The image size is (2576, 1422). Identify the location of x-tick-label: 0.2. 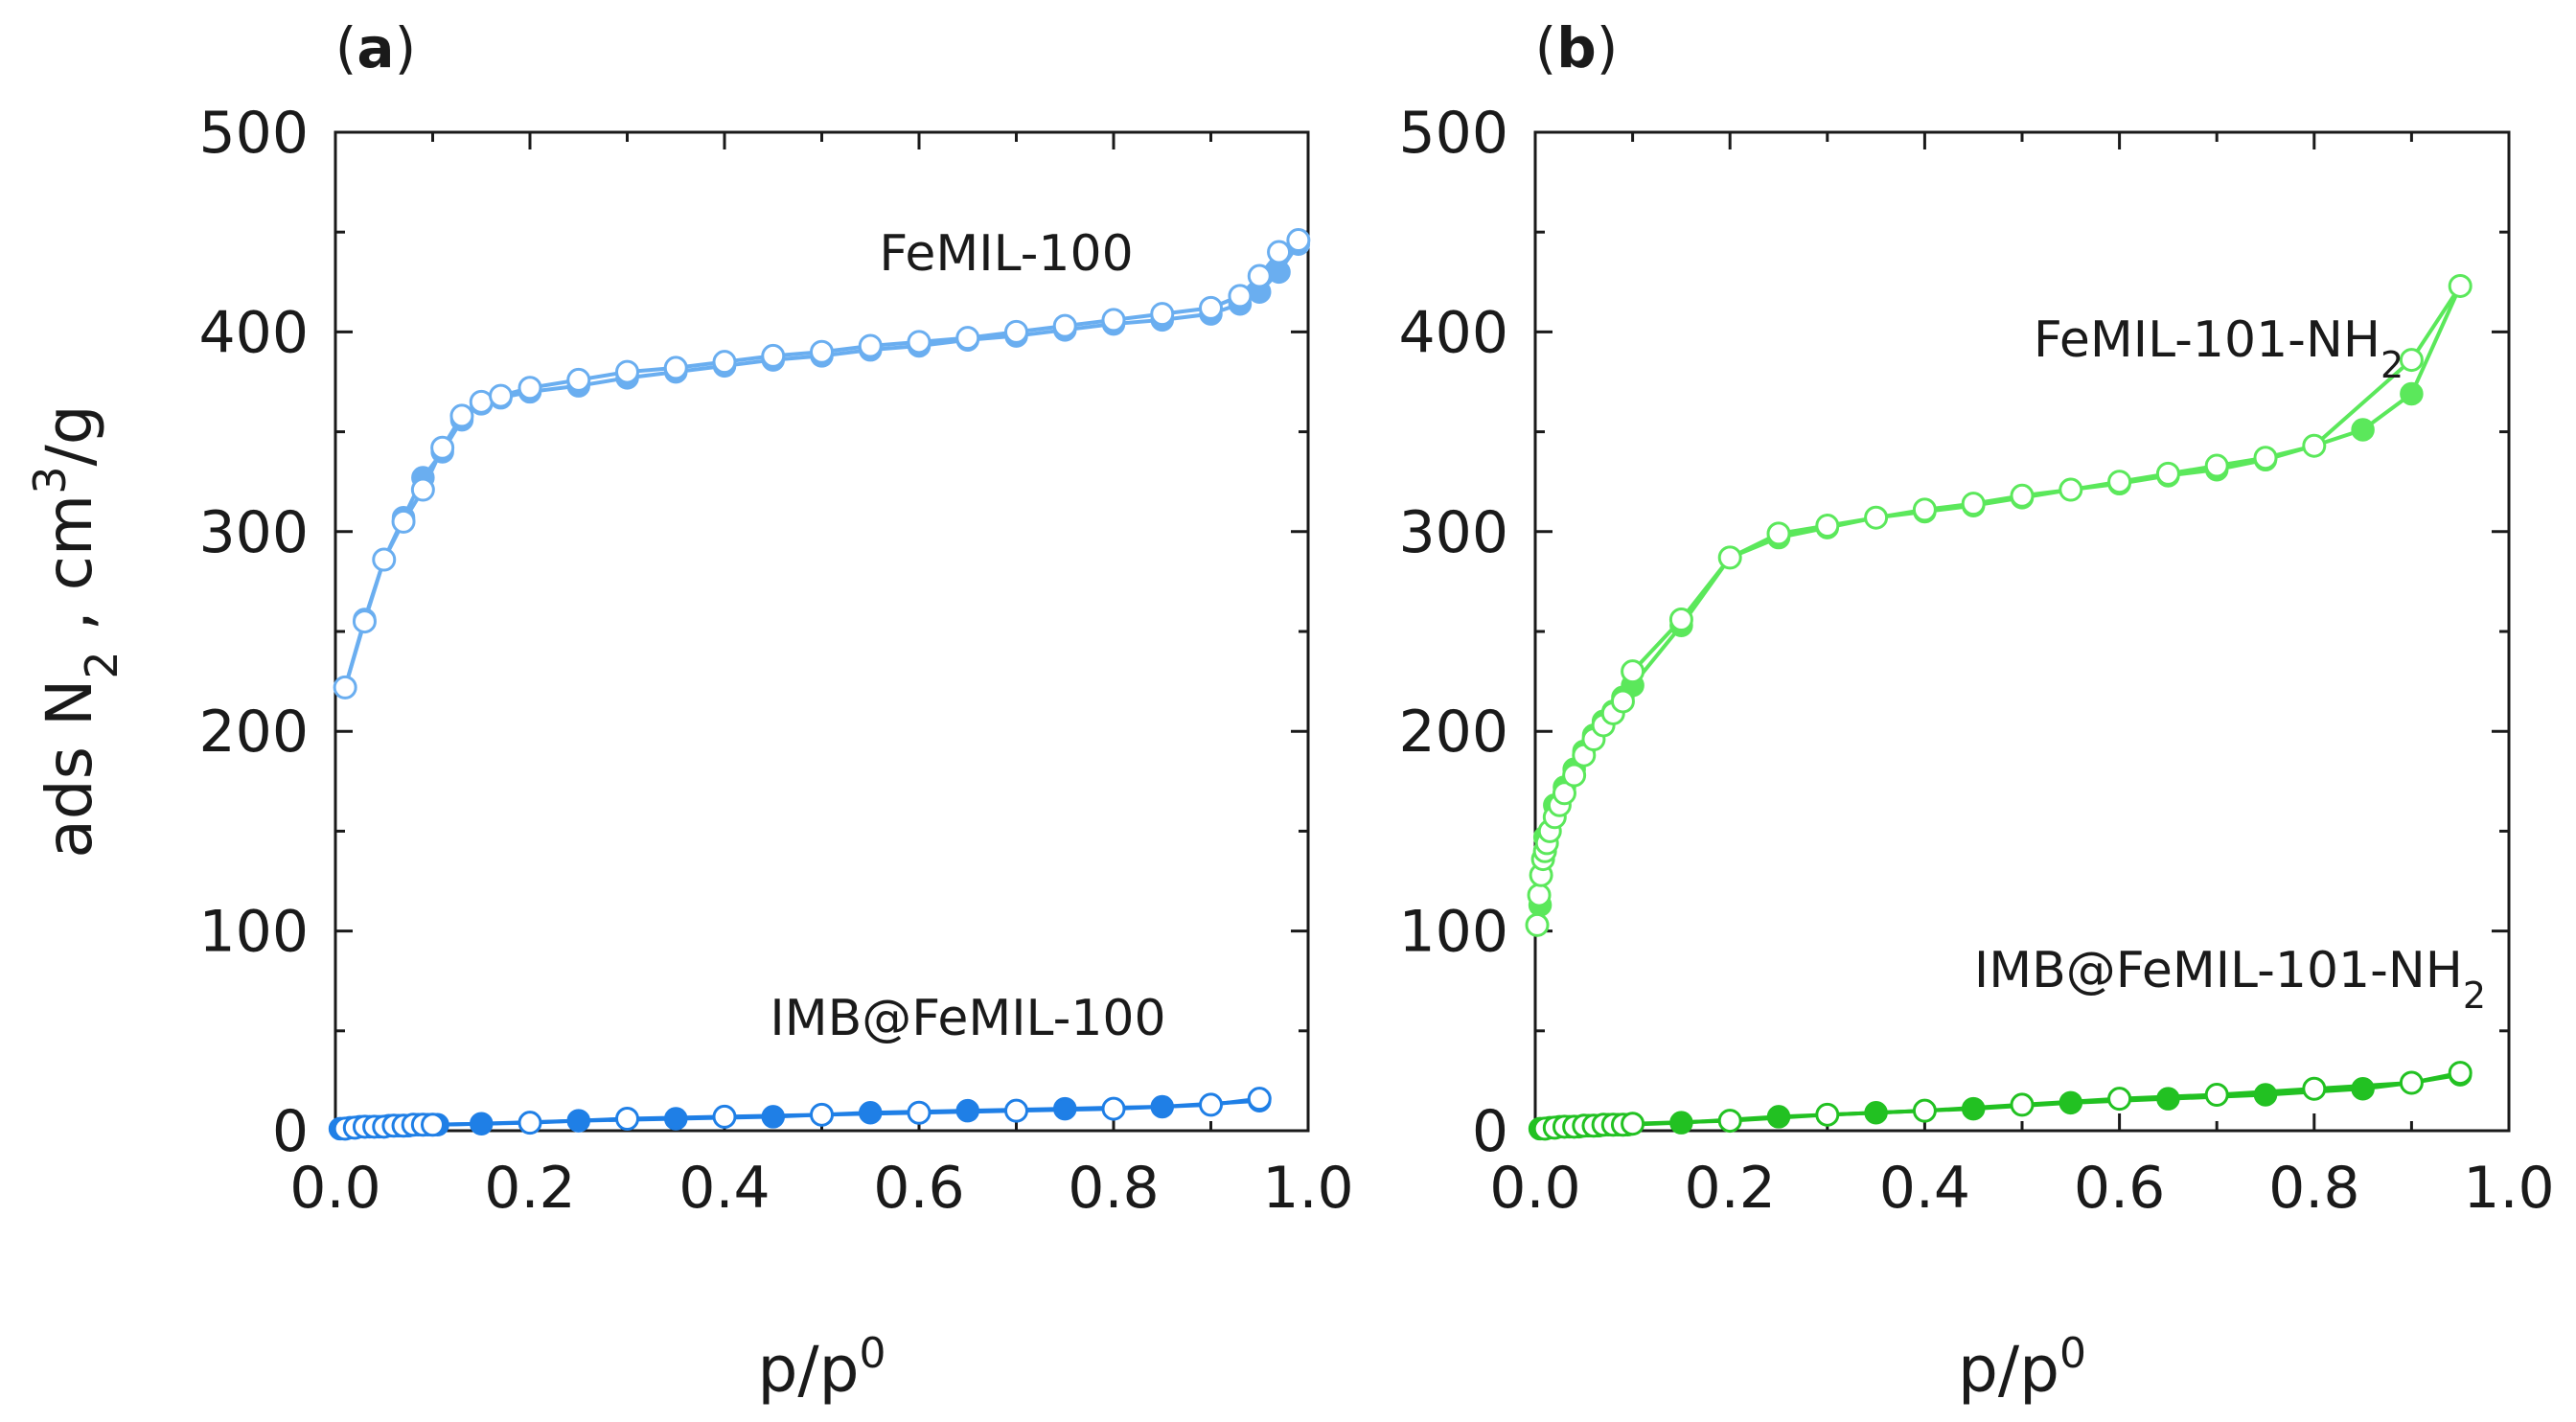
(1729, 1188).